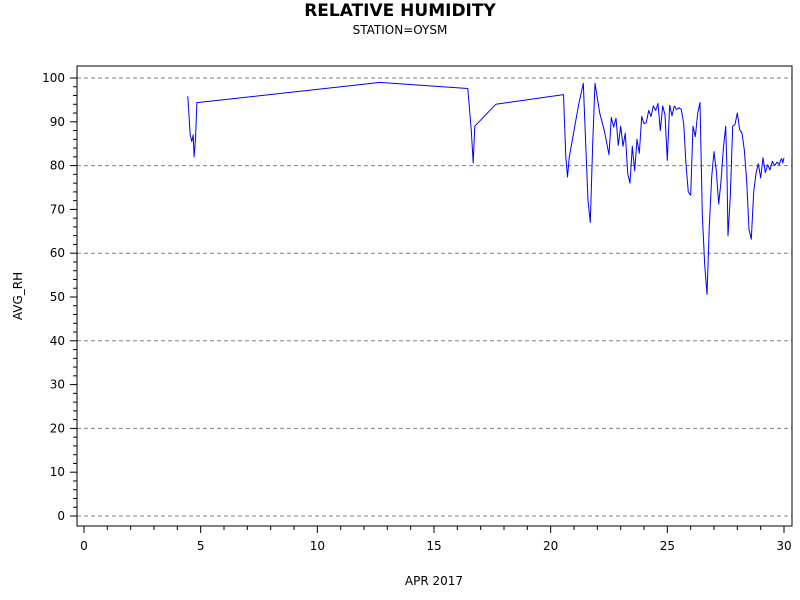 This screenshot has width=800, height=600. What do you see at coordinates (434, 581) in the screenshot?
I see `x-axis-label: APR 2017` at bounding box center [434, 581].